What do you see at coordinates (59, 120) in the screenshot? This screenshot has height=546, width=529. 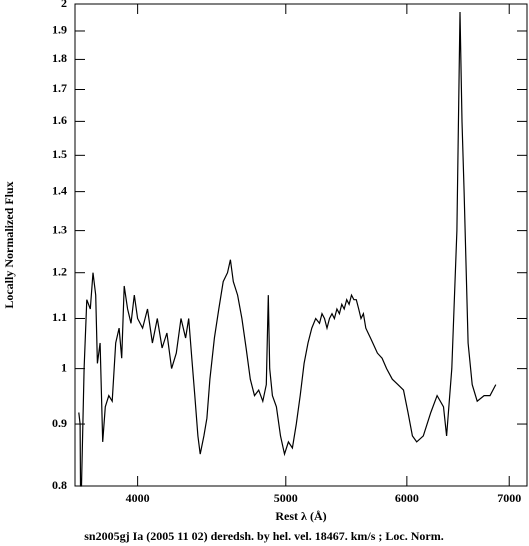 I see `y-tick-label: 1.6` at bounding box center [59, 120].